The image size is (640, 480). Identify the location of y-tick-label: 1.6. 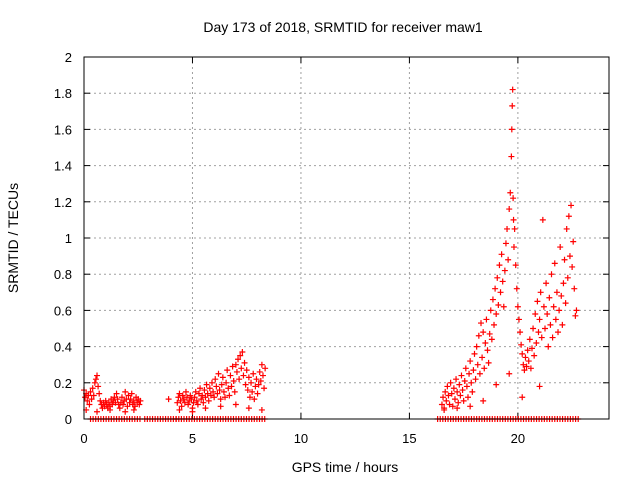
(63, 129).